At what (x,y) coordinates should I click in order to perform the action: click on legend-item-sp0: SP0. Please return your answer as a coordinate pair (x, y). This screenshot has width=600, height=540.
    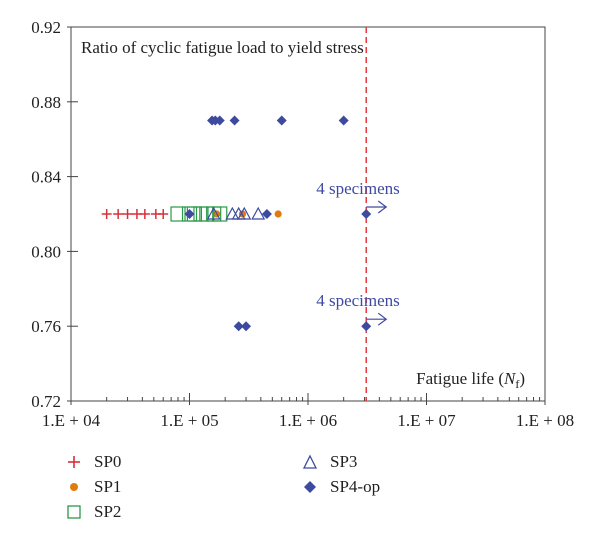
    Looking at the image, I should click on (93, 462).